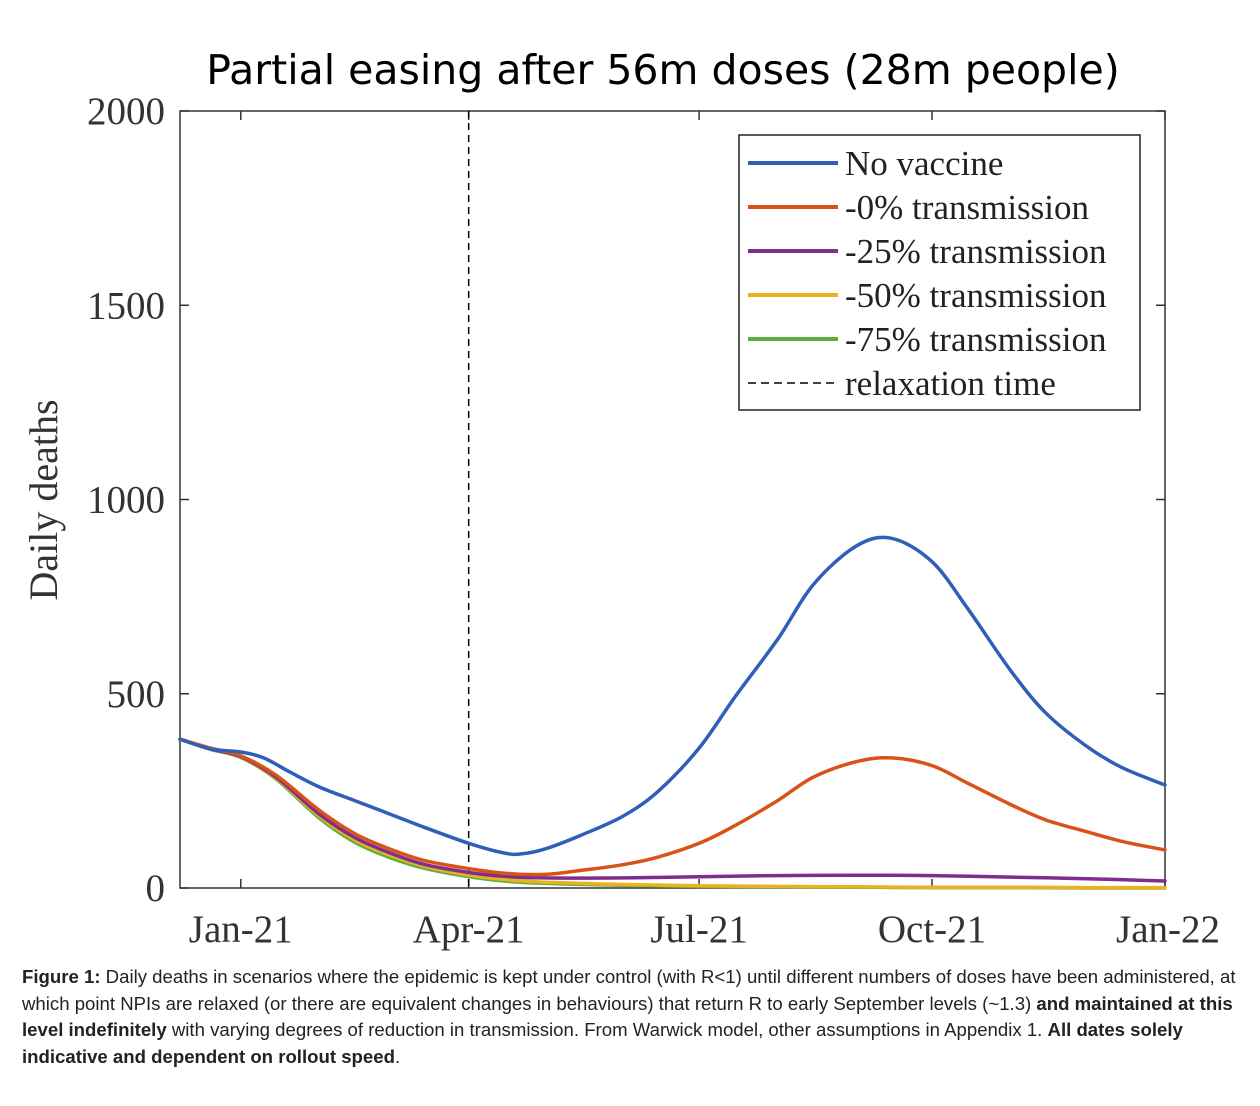  What do you see at coordinates (136, 694) in the screenshot?
I see `y-tick-label: 500` at bounding box center [136, 694].